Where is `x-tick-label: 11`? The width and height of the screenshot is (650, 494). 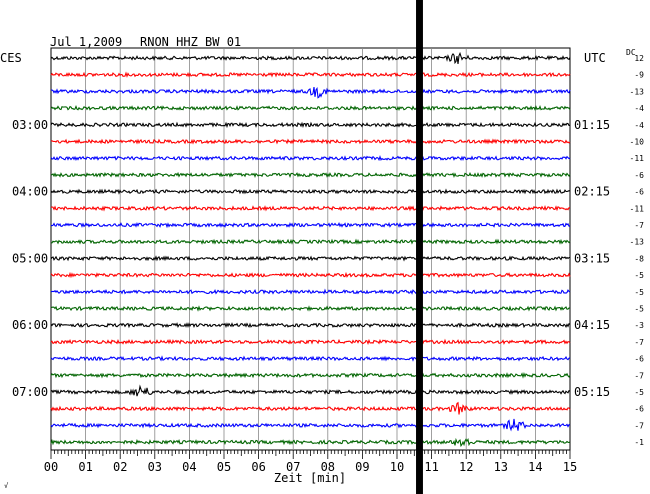
x-tick-label: 11 is located at coordinates (431, 467).